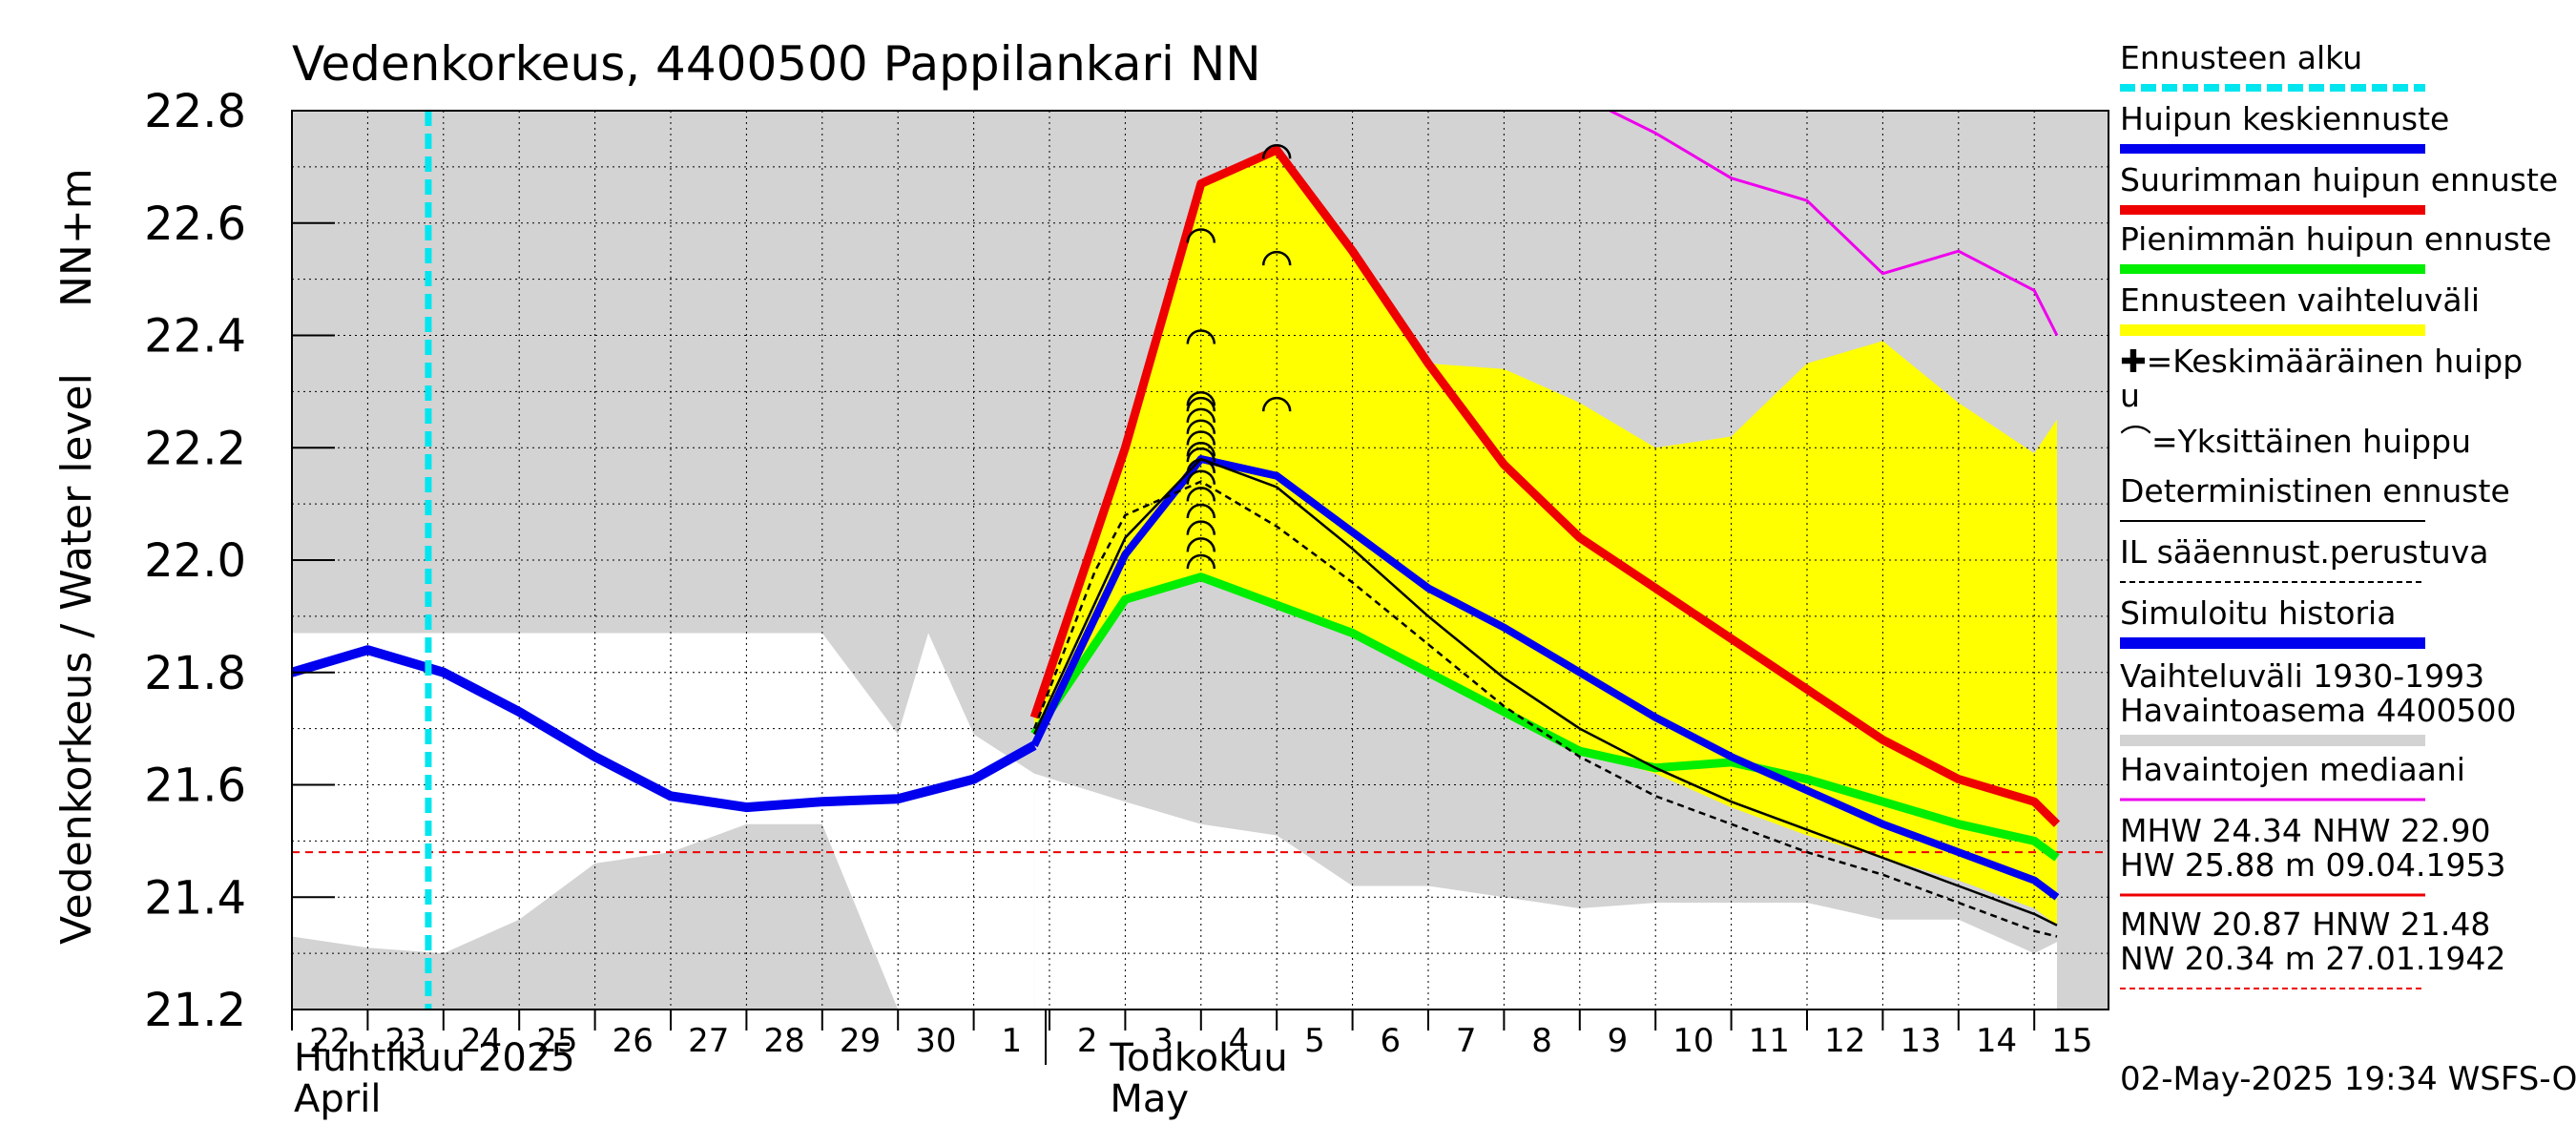 Image resolution: width=2576 pixels, height=1145 pixels. I want to click on x-tick-label: 2, so click(1087, 1041).